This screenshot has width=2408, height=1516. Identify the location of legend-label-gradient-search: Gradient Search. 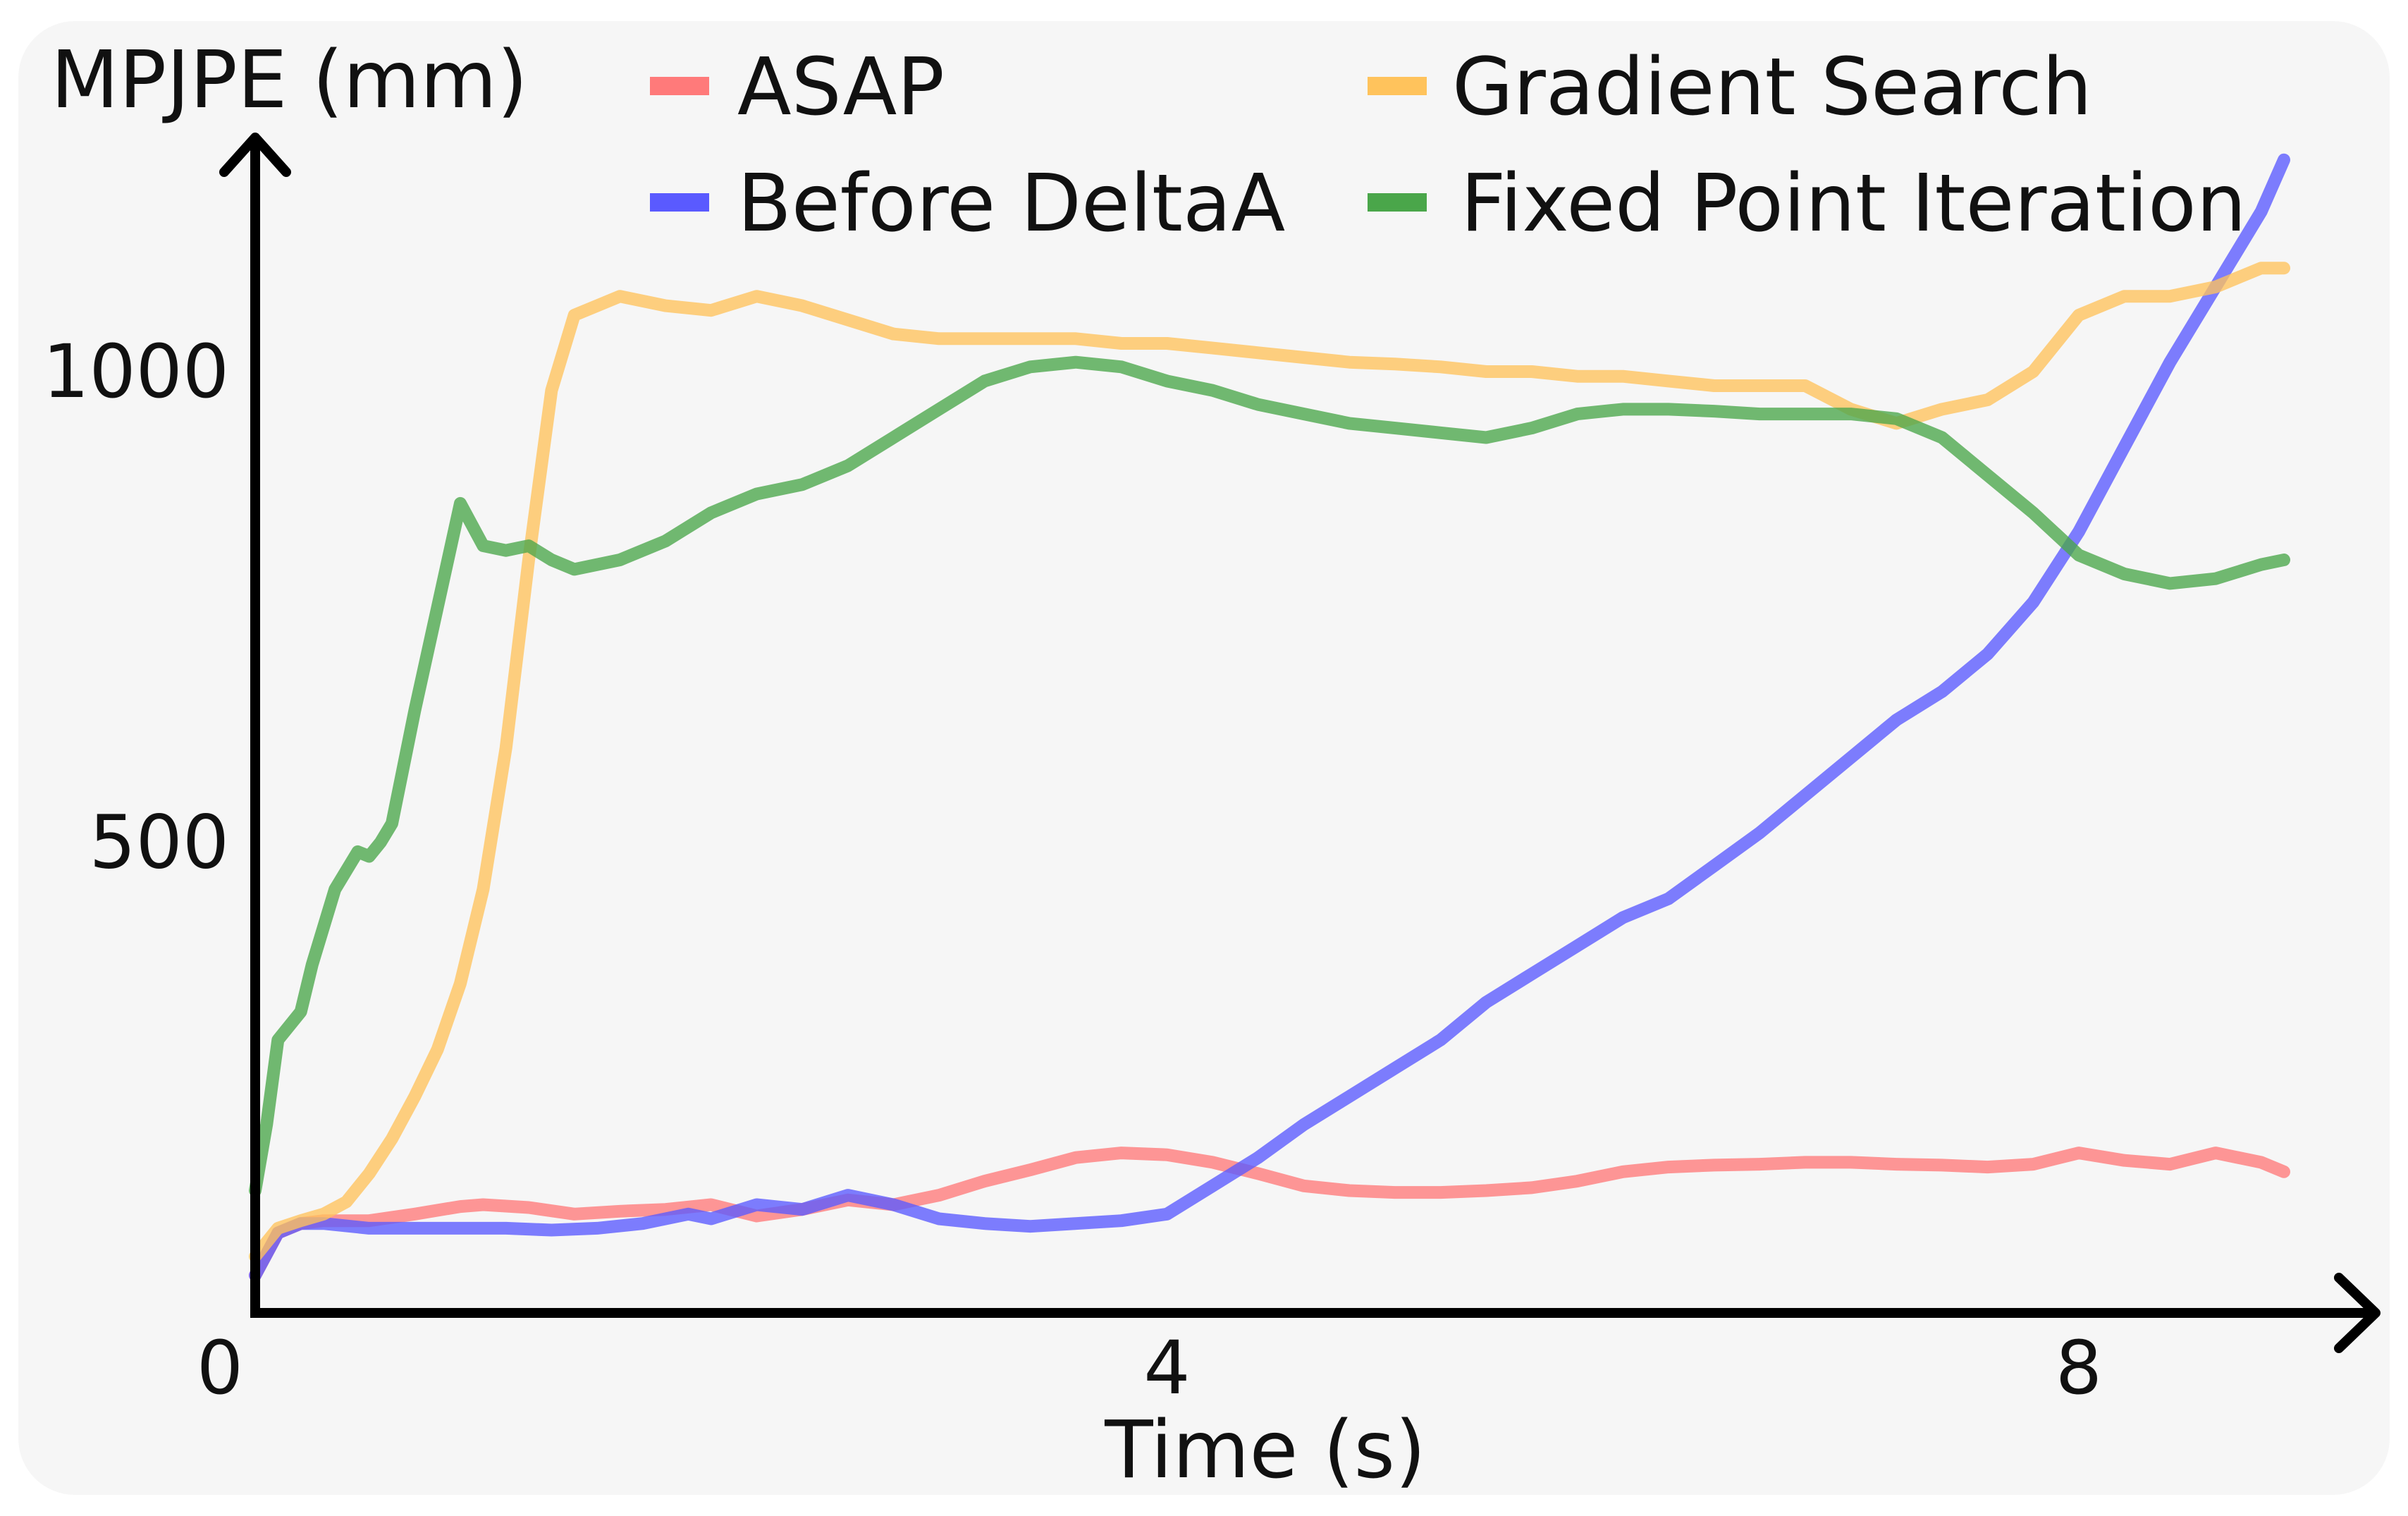
(1772, 87).